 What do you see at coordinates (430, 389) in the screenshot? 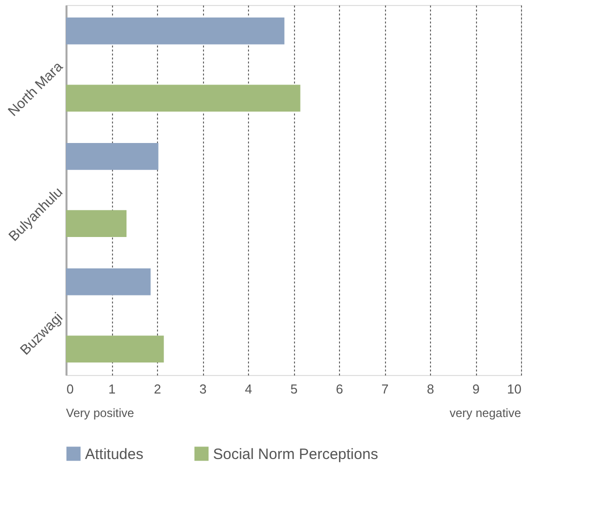
I see `x-tick-label: 8` at bounding box center [430, 389].